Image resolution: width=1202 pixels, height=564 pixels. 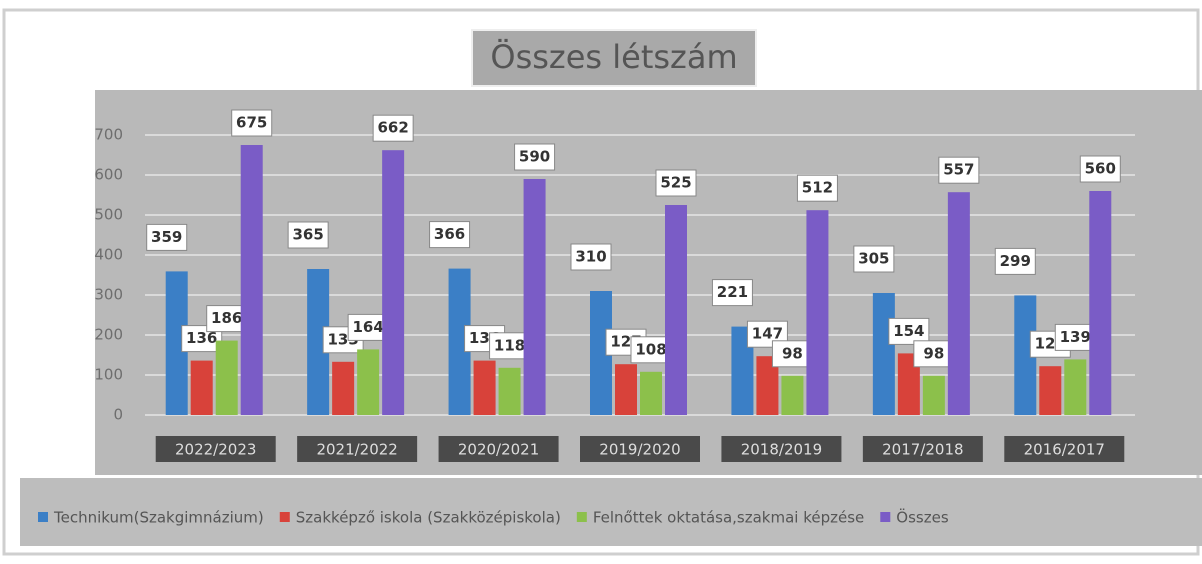 I want to click on data-label: 164, so click(x=367, y=327).